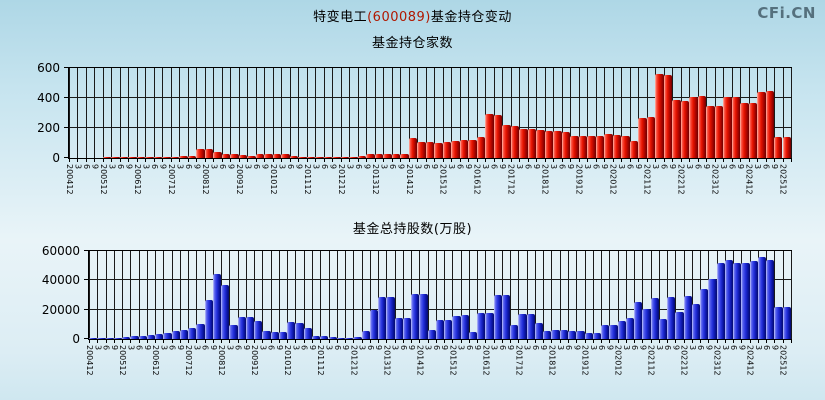 The width and height of the screenshot is (825, 400). Describe the element at coordinates (618, 360) in the screenshot. I see `x-axis-label: 202012` at that location.